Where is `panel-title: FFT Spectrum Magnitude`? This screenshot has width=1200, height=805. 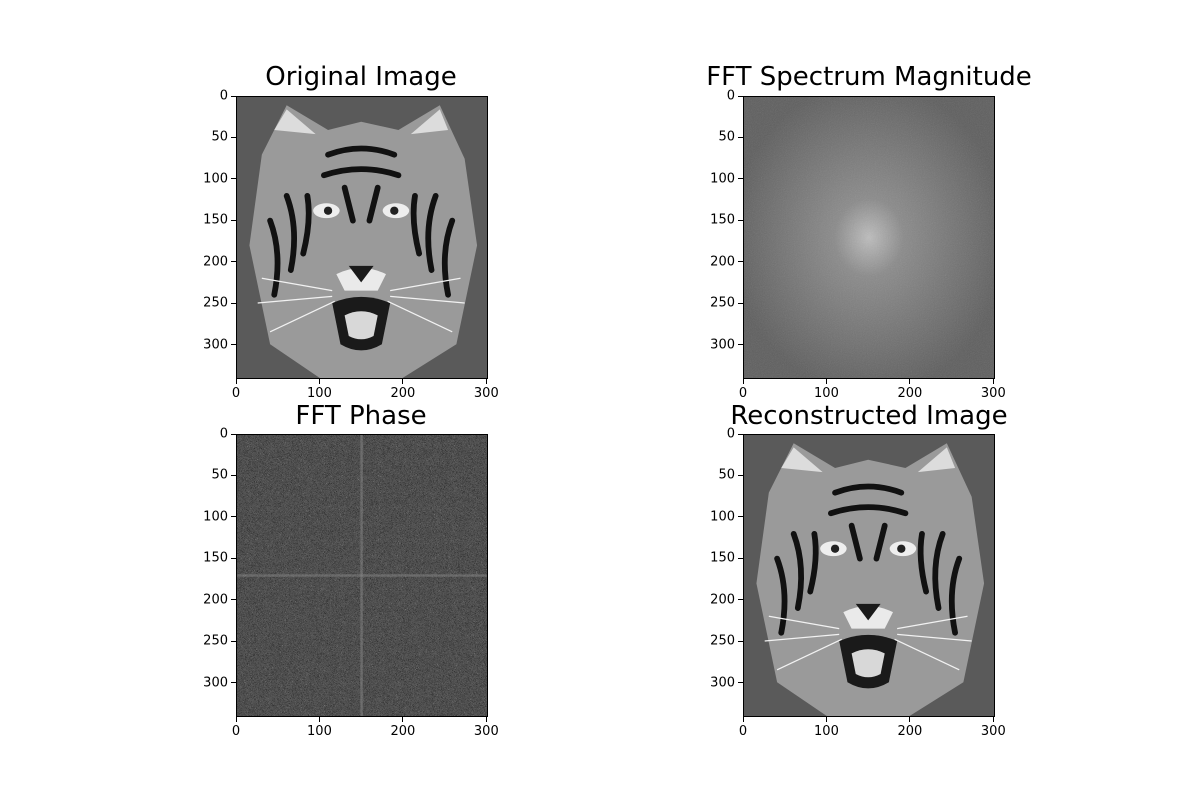 panel-title: FFT Spectrum Magnitude is located at coordinates (869, 77).